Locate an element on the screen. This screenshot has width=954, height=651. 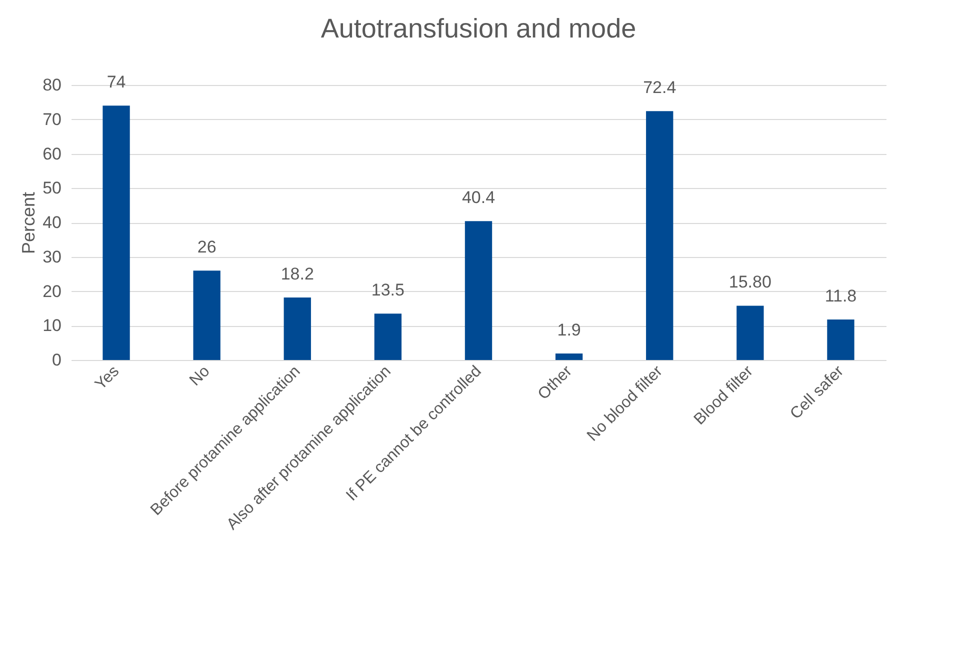
x-tick-label: No is located at coordinates (200, 376).